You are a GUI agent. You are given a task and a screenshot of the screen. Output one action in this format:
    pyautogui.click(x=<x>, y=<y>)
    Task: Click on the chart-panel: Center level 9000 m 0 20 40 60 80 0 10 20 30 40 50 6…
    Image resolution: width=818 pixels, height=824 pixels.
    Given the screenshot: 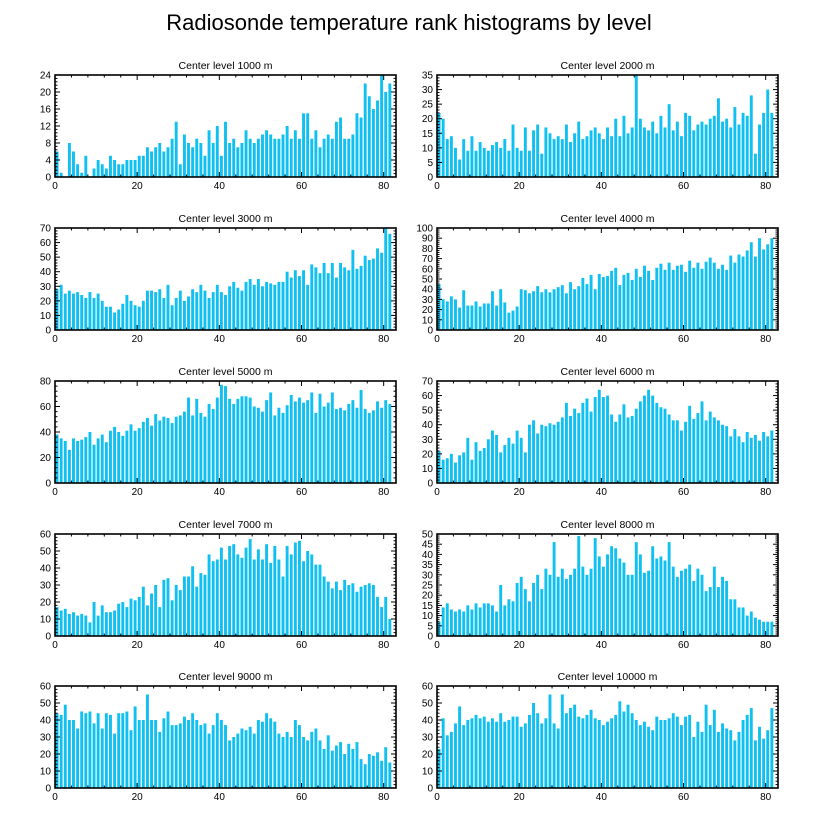 What is the action you would take?
    pyautogui.click(x=218, y=737)
    